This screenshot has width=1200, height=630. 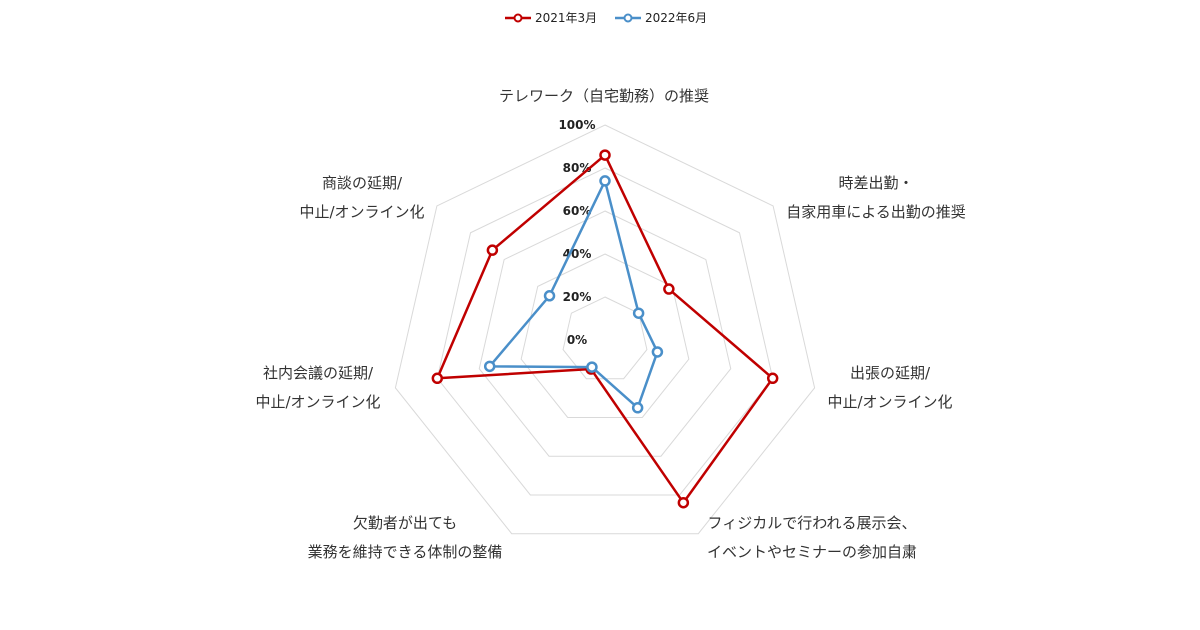 I want to click on axis-label: 出張の延期/中止/オンライン化, so click(x=889, y=387).